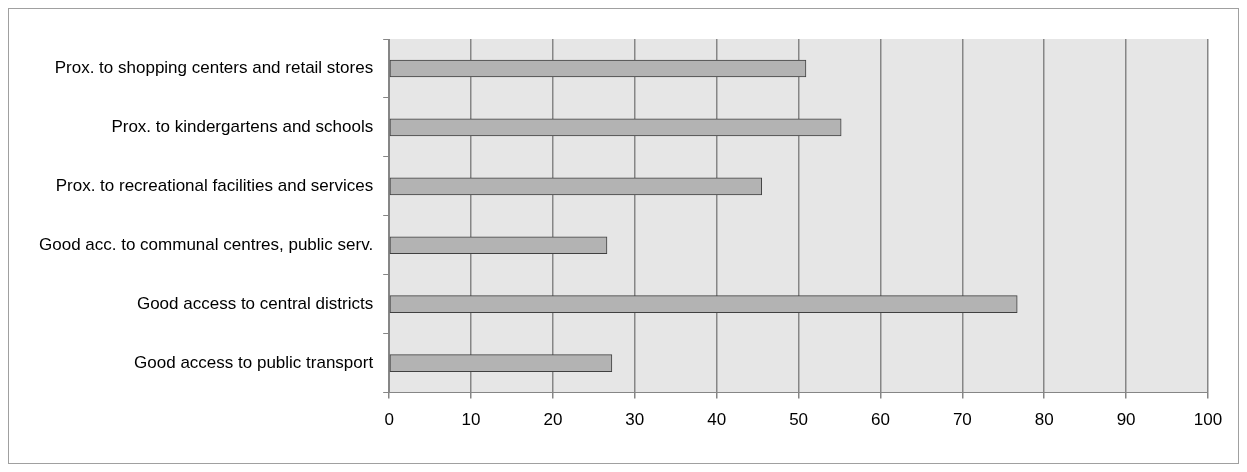  What do you see at coordinates (471, 420) in the screenshot?
I see `x-tick-label: 10` at bounding box center [471, 420].